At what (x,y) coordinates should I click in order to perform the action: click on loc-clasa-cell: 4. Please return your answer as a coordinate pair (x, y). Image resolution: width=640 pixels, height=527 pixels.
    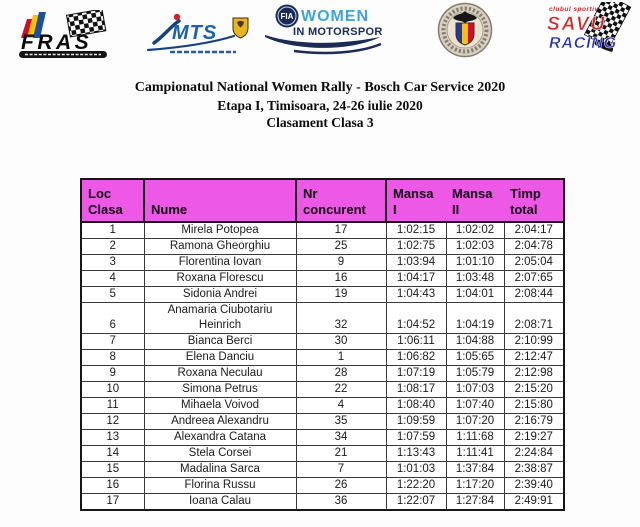
    Looking at the image, I should click on (112, 278).